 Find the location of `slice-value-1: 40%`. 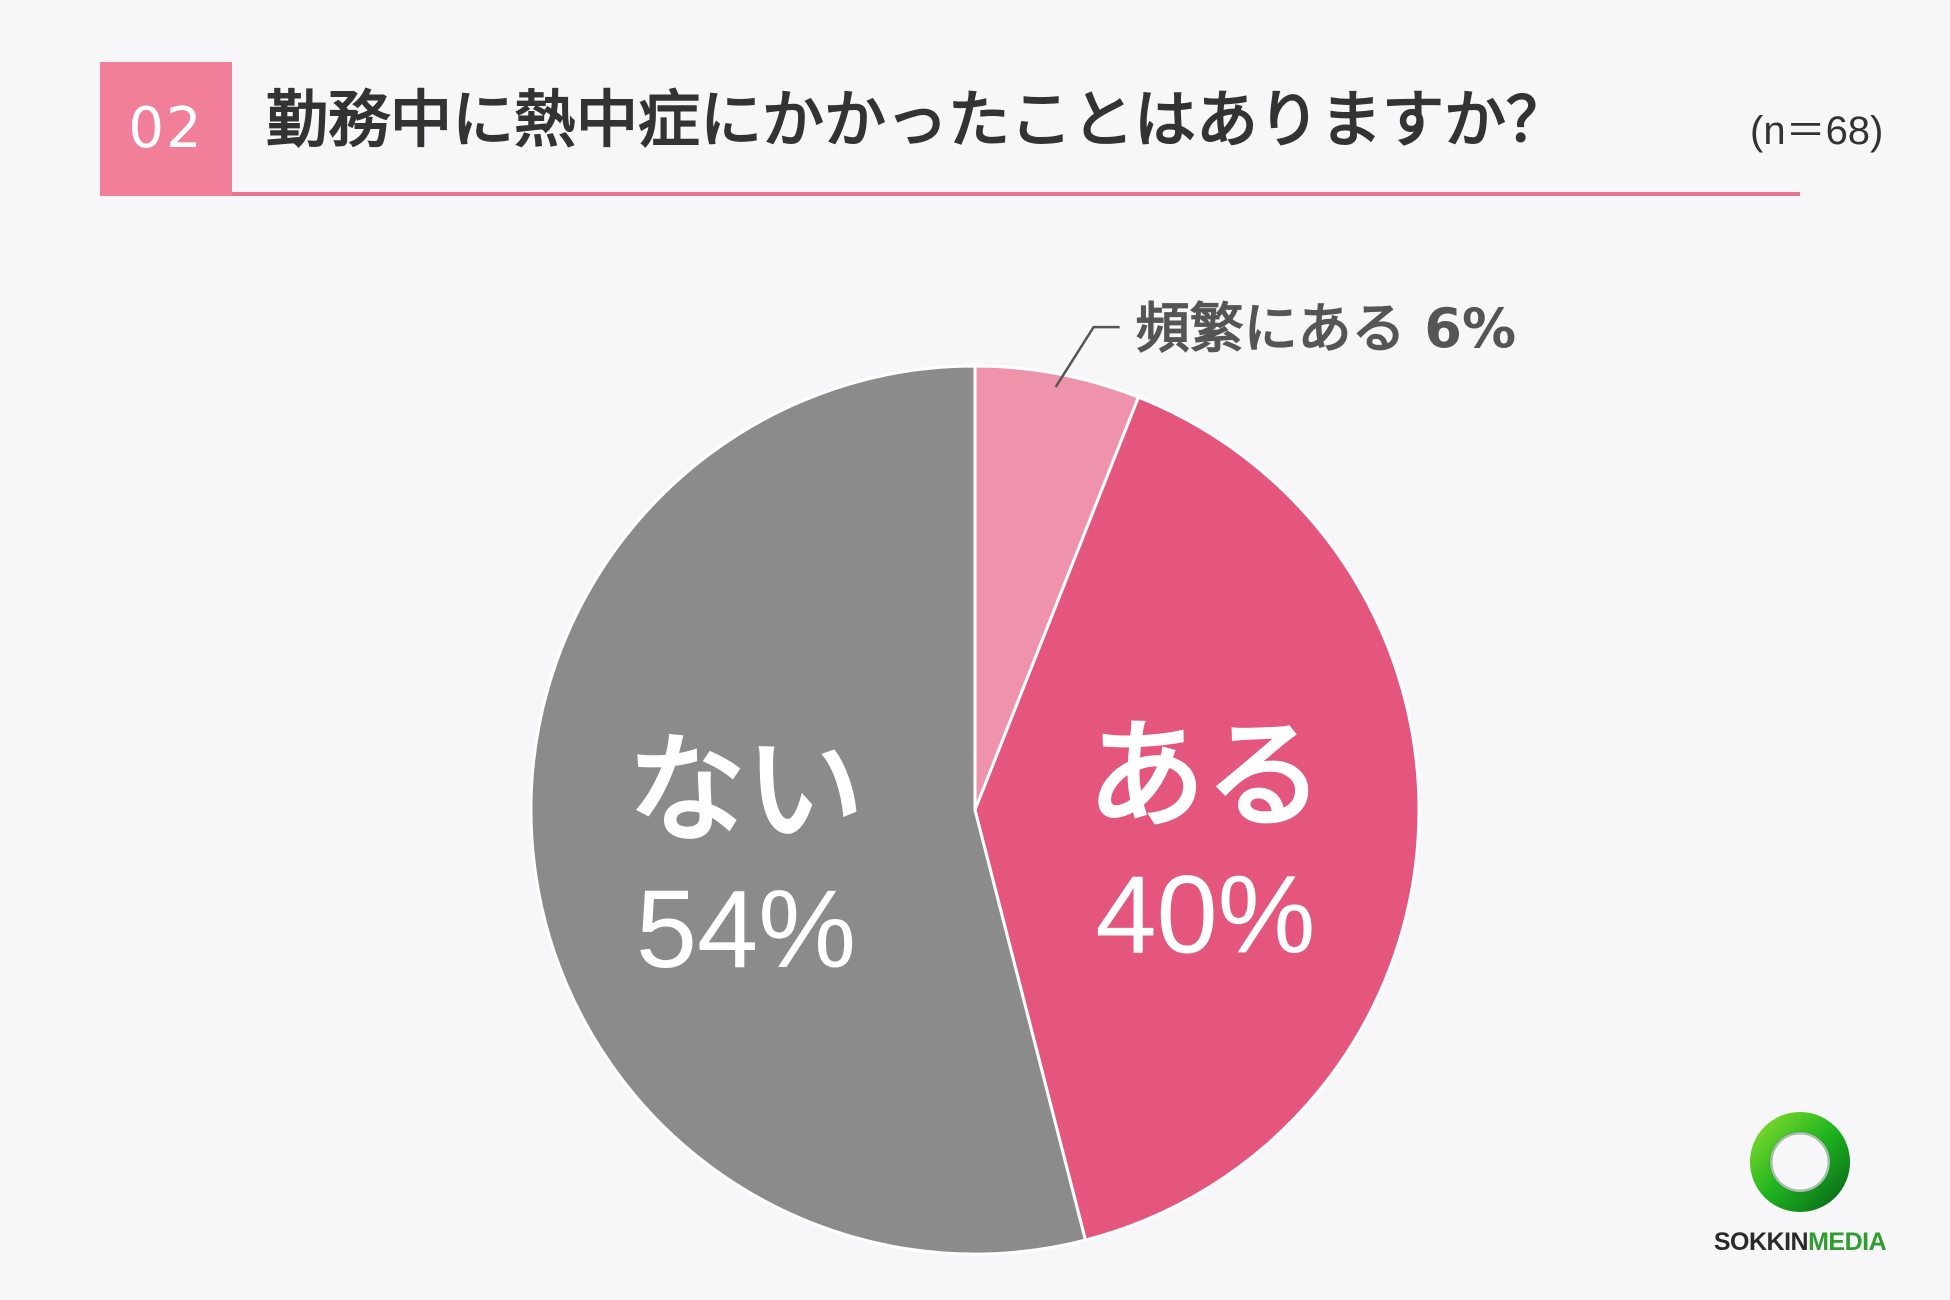

slice-value-1: 40% is located at coordinates (1205, 914).